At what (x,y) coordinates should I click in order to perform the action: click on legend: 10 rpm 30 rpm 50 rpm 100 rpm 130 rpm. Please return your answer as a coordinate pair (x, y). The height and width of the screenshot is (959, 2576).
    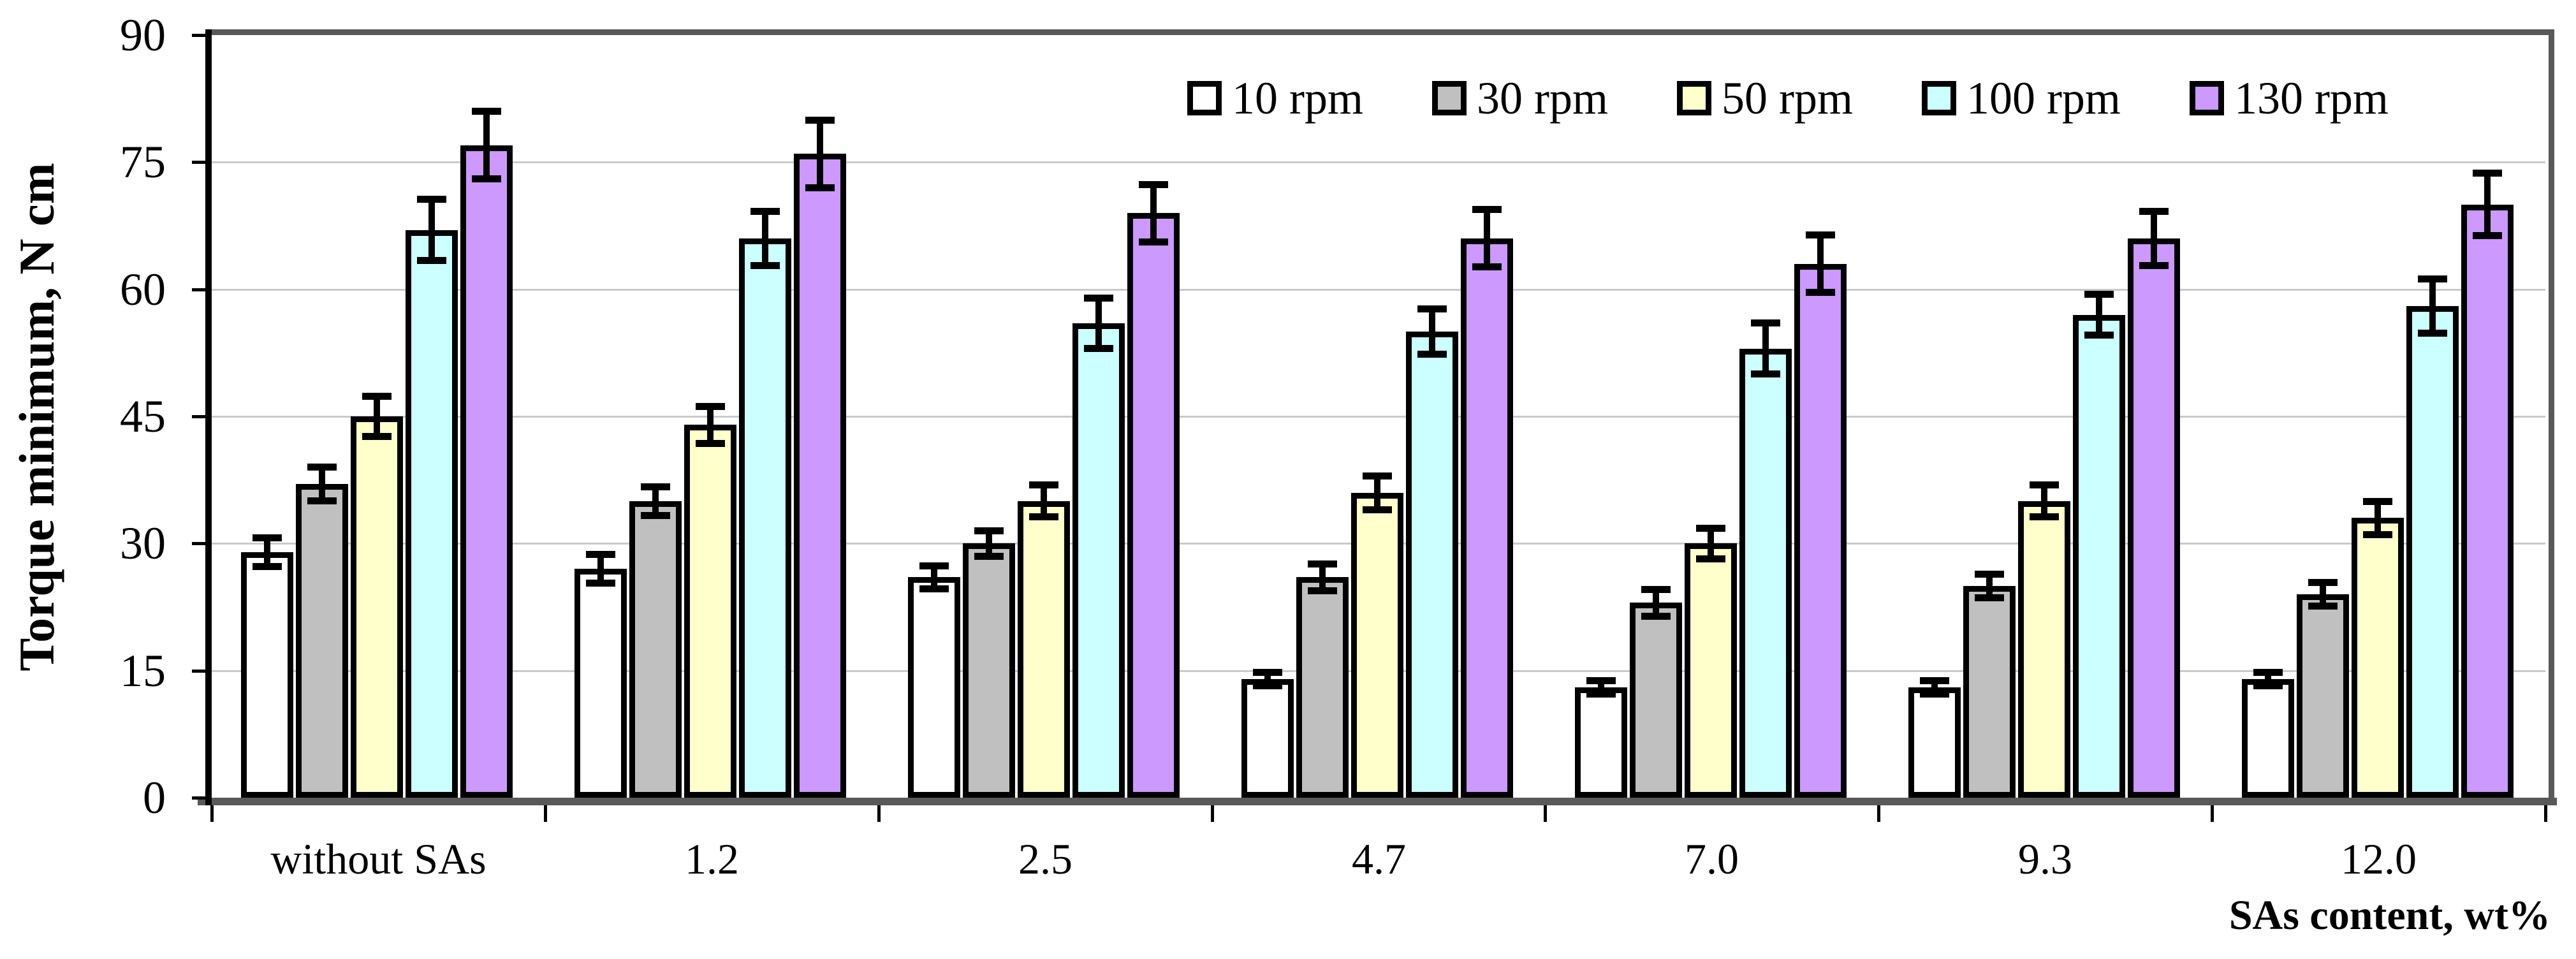
    Looking at the image, I should click on (1788, 98).